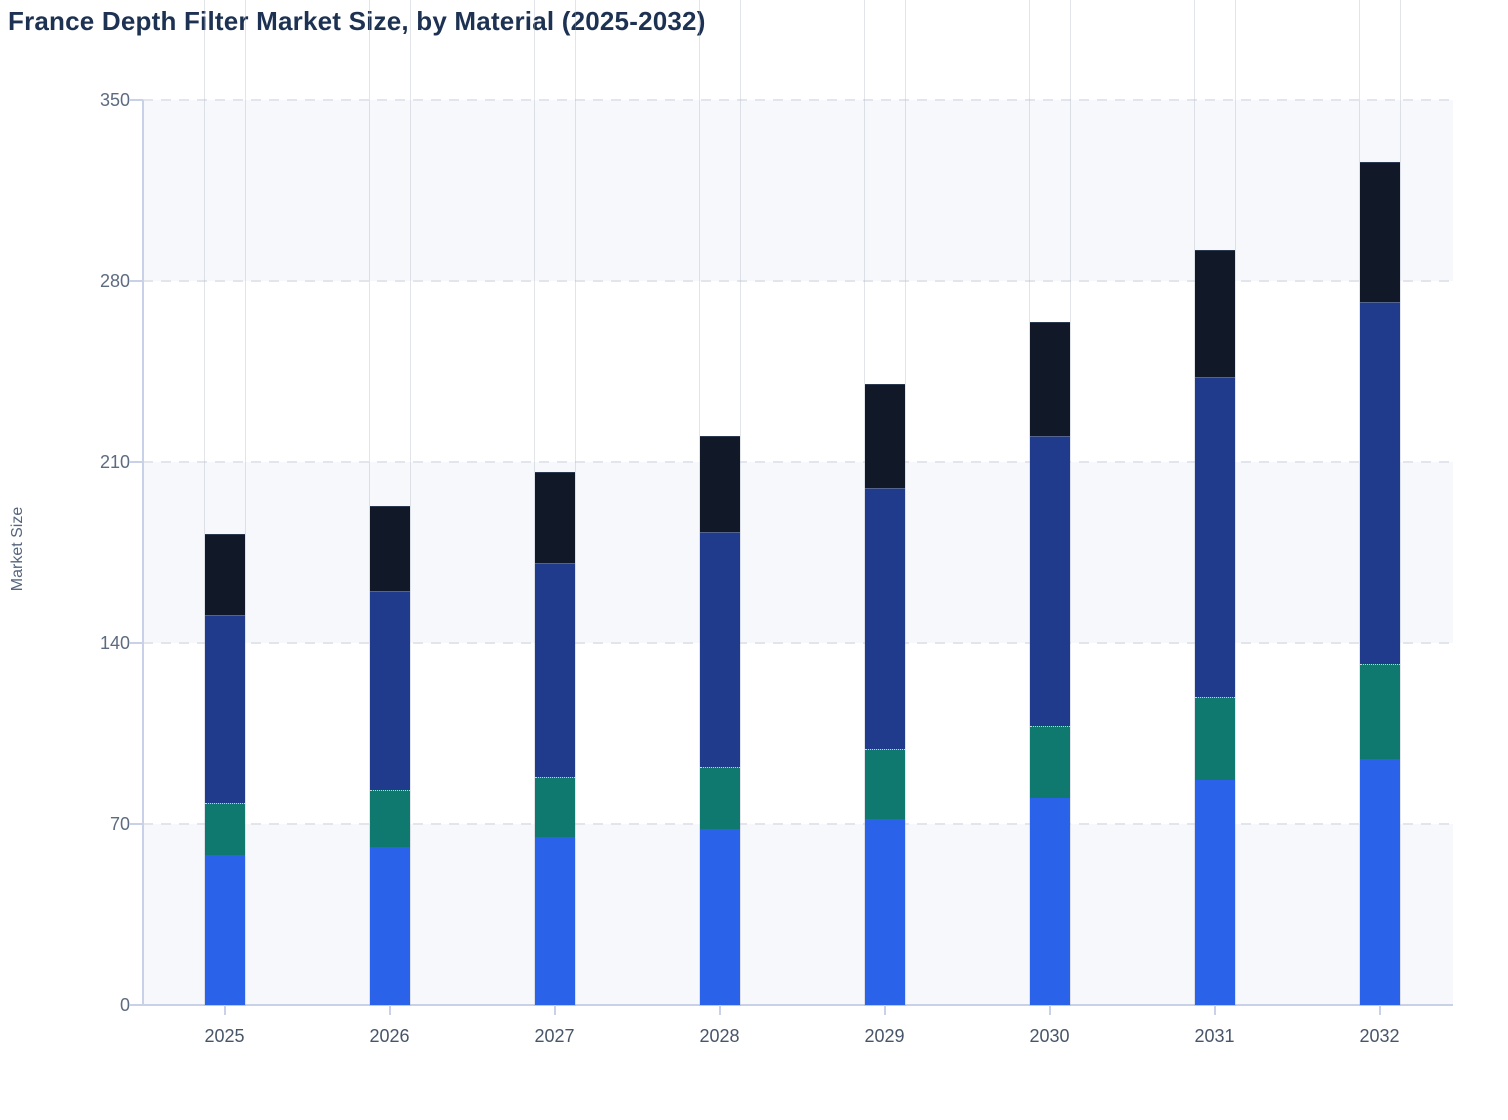  I want to click on y-tick-label: 140, so click(114, 643).